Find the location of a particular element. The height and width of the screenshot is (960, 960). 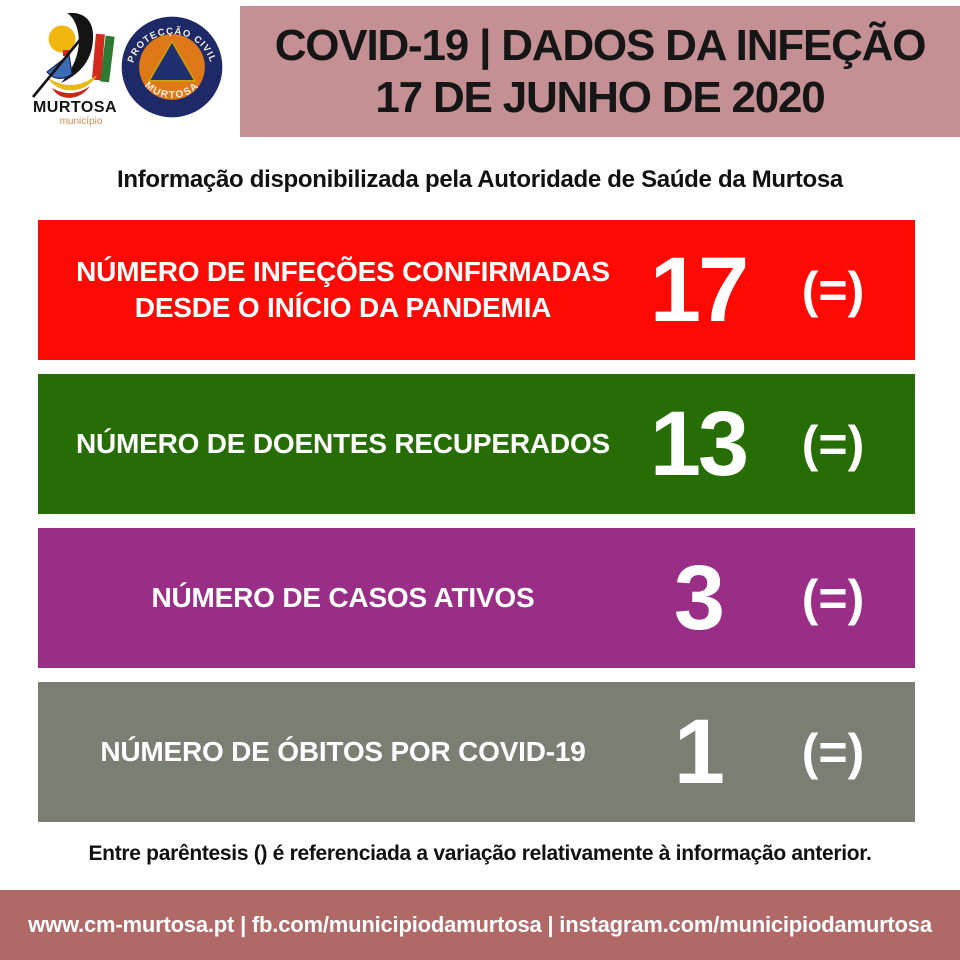

stat-covid-deaths: NÚMERO DE ÓBITOS POR COVID-19 1 (=) is located at coordinates (476, 752).